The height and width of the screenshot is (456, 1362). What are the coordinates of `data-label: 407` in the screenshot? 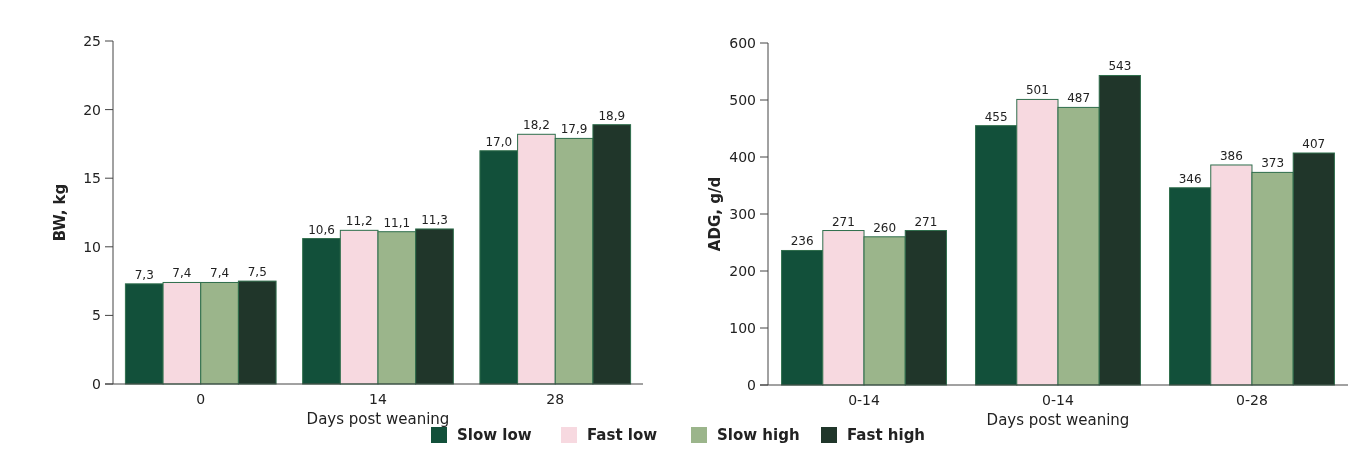 It's located at (1314, 144).